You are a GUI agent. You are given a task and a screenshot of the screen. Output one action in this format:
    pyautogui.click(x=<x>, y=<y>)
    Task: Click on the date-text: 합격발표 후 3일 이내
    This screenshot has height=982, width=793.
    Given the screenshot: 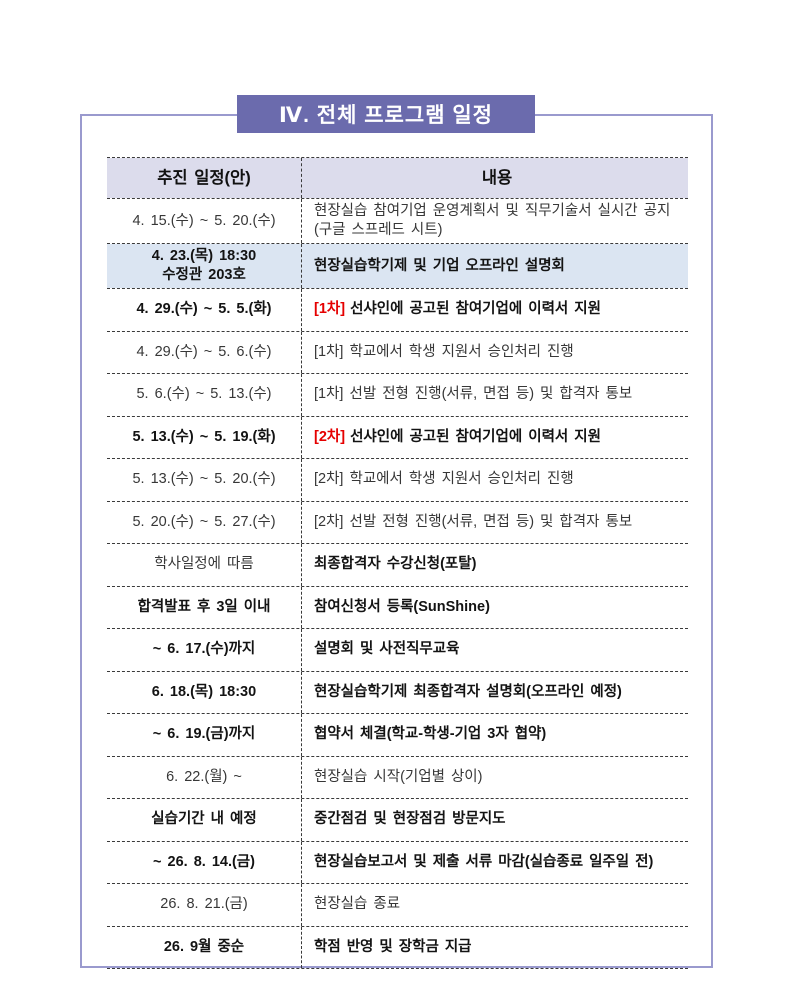 What is the action you would take?
    pyautogui.click(x=204, y=606)
    